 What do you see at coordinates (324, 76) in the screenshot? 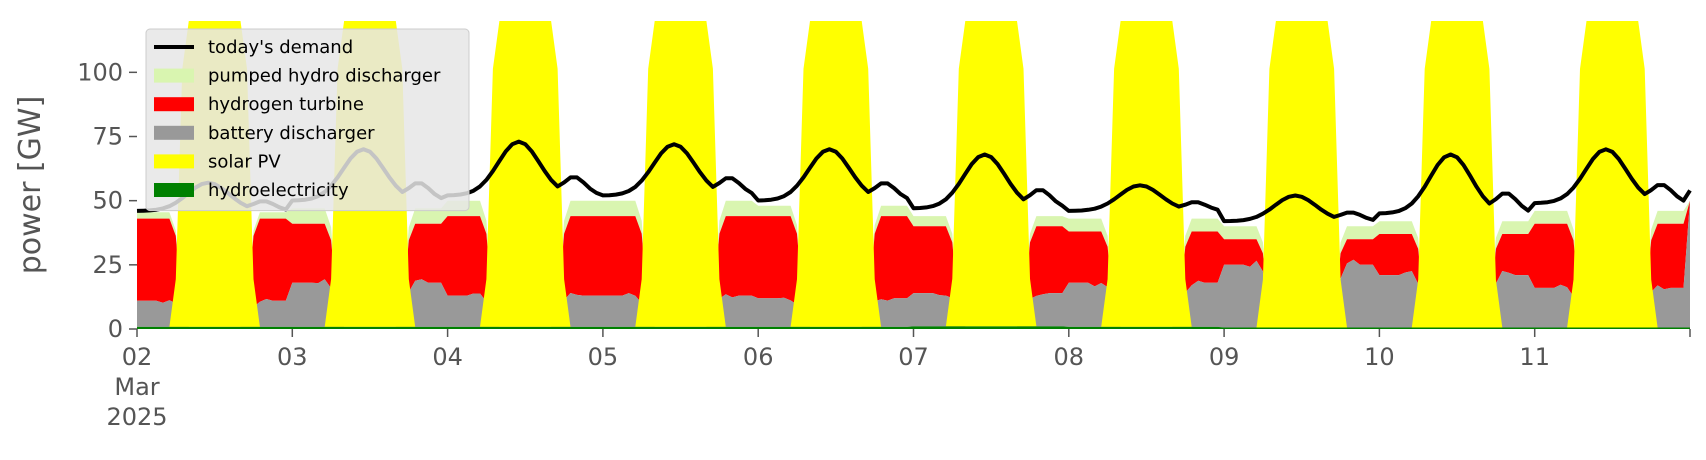
I see `legend-label-pumped: pumped hydro discharger` at bounding box center [324, 76].